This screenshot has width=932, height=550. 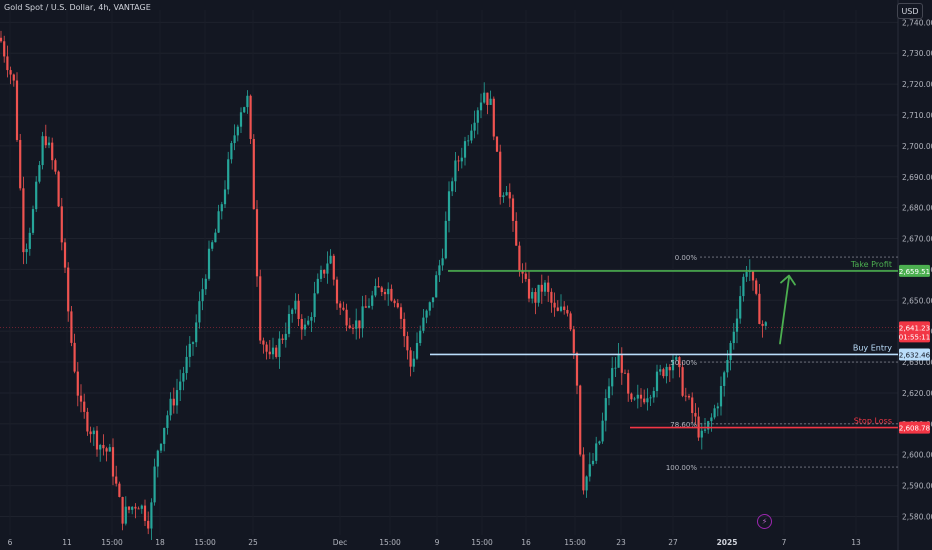 What do you see at coordinates (910, 11) in the screenshot?
I see `currency-button: USD` at bounding box center [910, 11].